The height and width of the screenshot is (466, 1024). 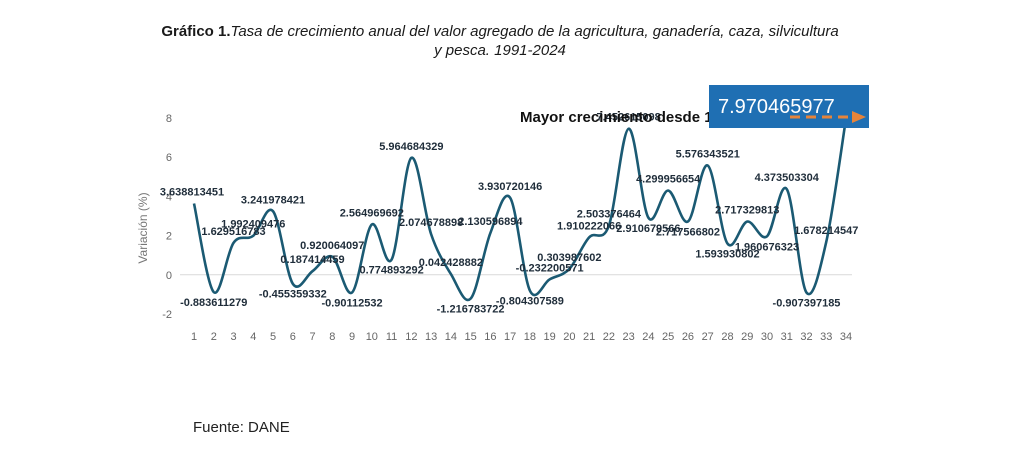 What do you see at coordinates (391, 337) in the screenshot?
I see `x-tick-label: 11` at bounding box center [391, 337].